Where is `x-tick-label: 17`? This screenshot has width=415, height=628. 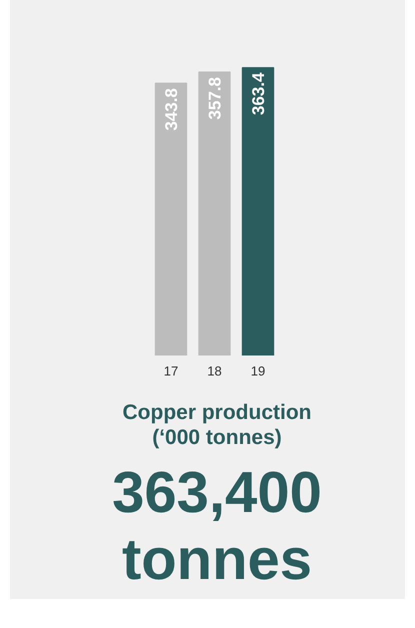
x-tick-label: 17 is located at coordinates (171, 371).